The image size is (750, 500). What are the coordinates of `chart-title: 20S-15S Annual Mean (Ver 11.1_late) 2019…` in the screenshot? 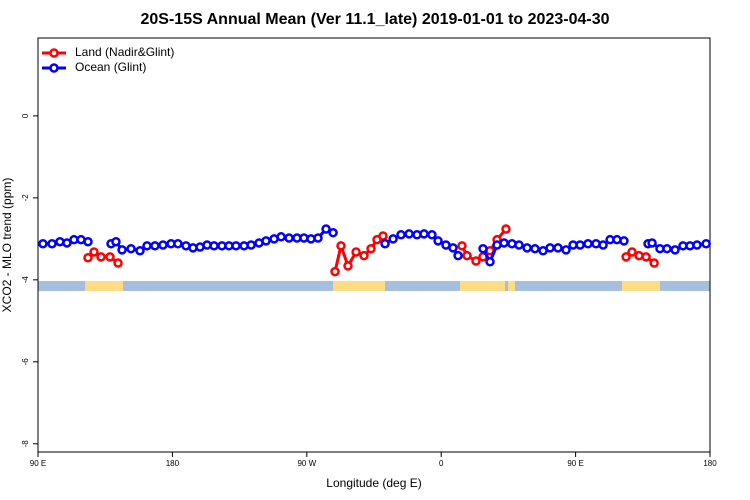 It's located at (375, 19).